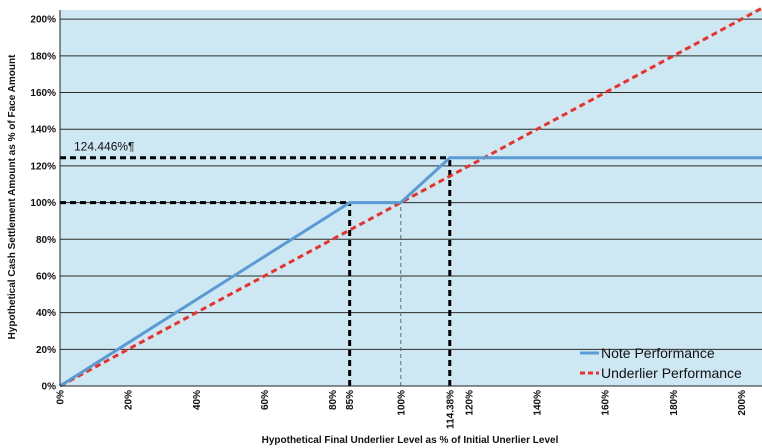 This screenshot has width=762, height=448. Describe the element at coordinates (658, 353) in the screenshot. I see `legend-label-note: Note Performance` at that location.